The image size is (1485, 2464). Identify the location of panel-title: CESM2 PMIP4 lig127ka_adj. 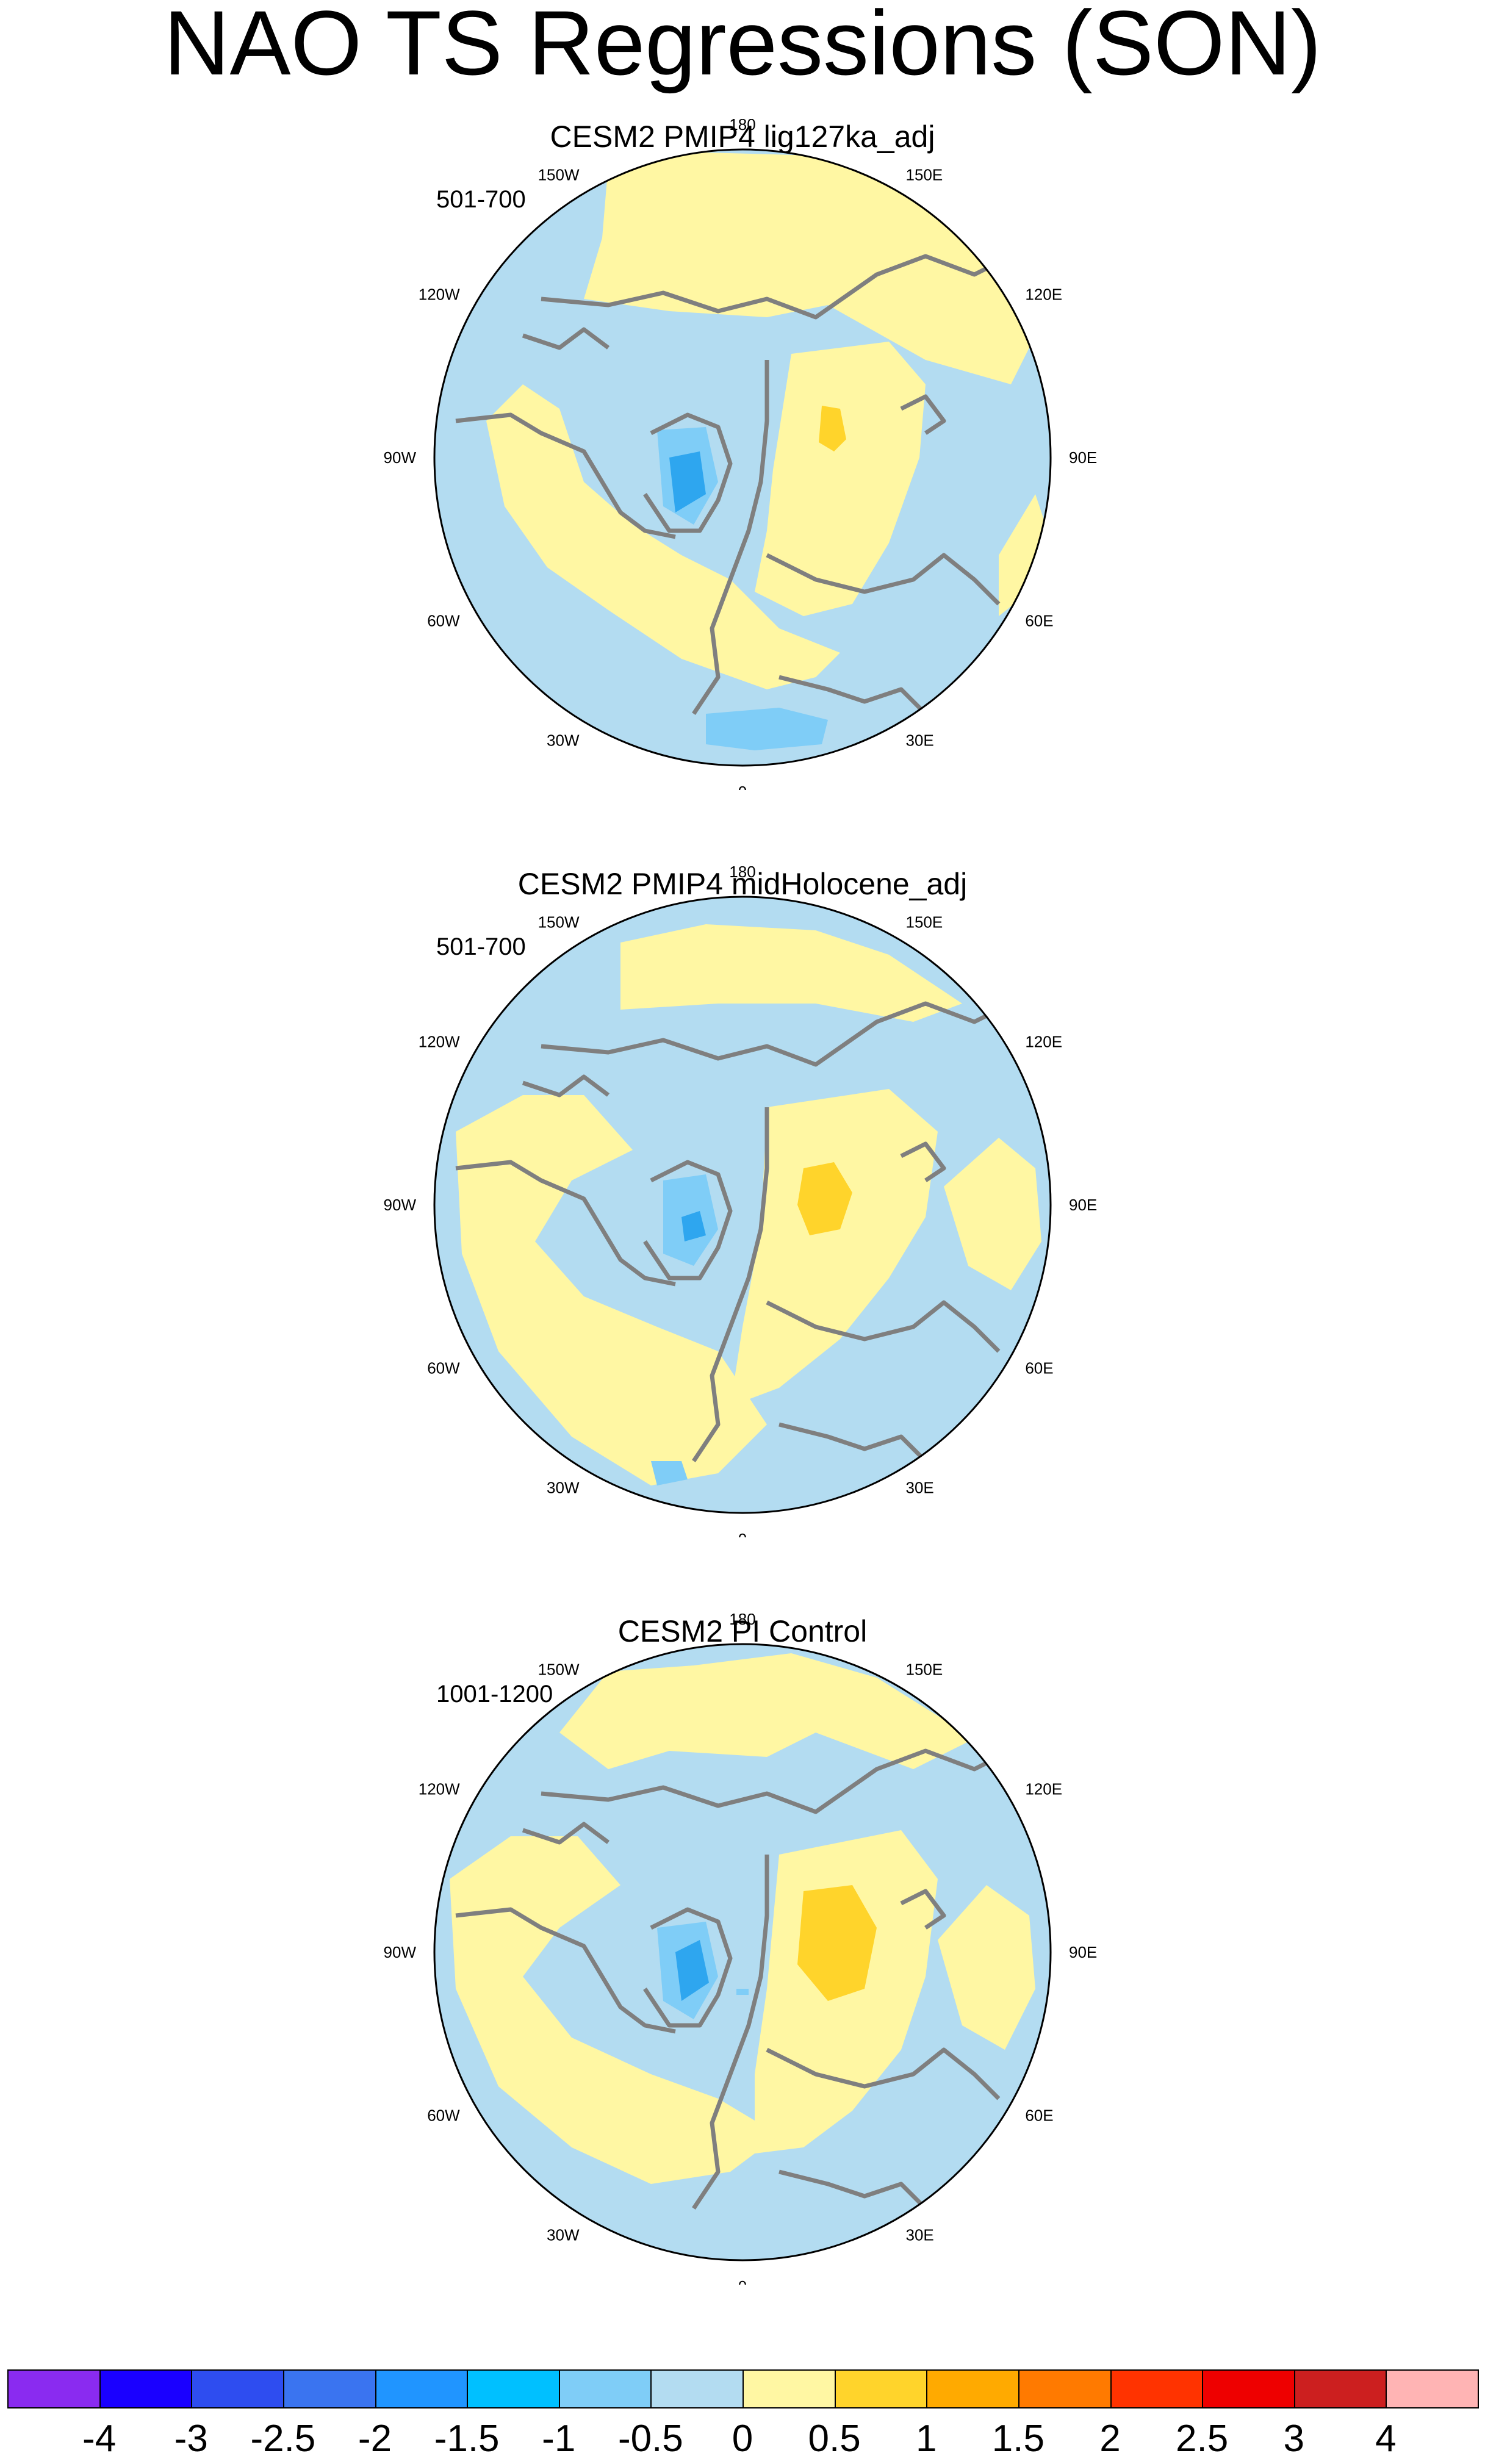
(743, 137).